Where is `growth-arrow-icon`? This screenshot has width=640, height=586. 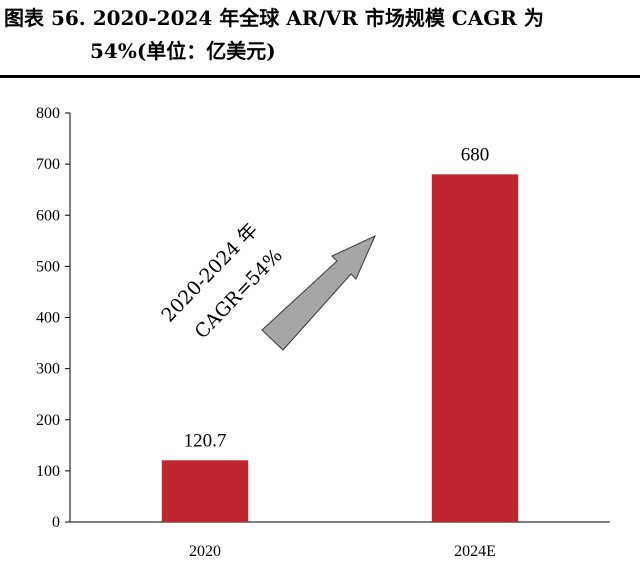 growth-arrow-icon is located at coordinates (318, 292).